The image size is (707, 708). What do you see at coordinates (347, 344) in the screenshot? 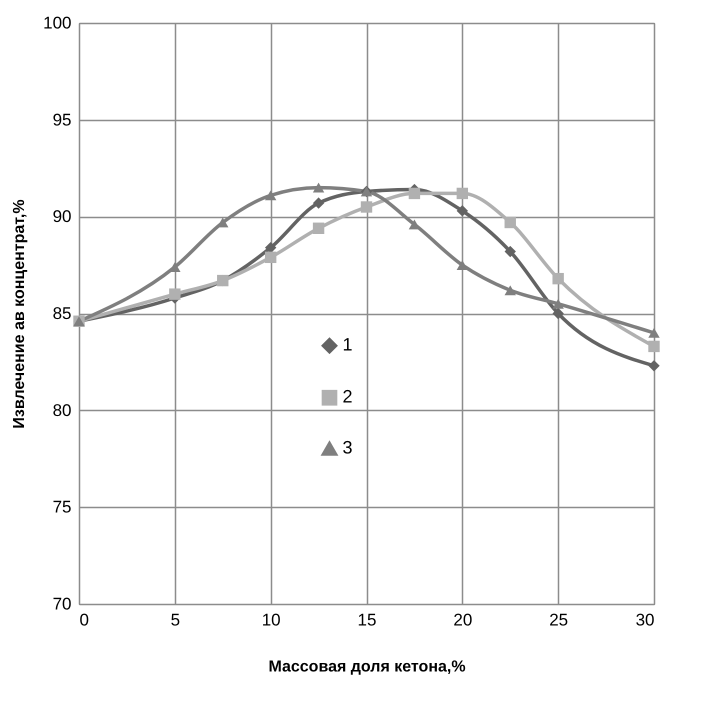
I see `legend-label: 1` at bounding box center [347, 344].